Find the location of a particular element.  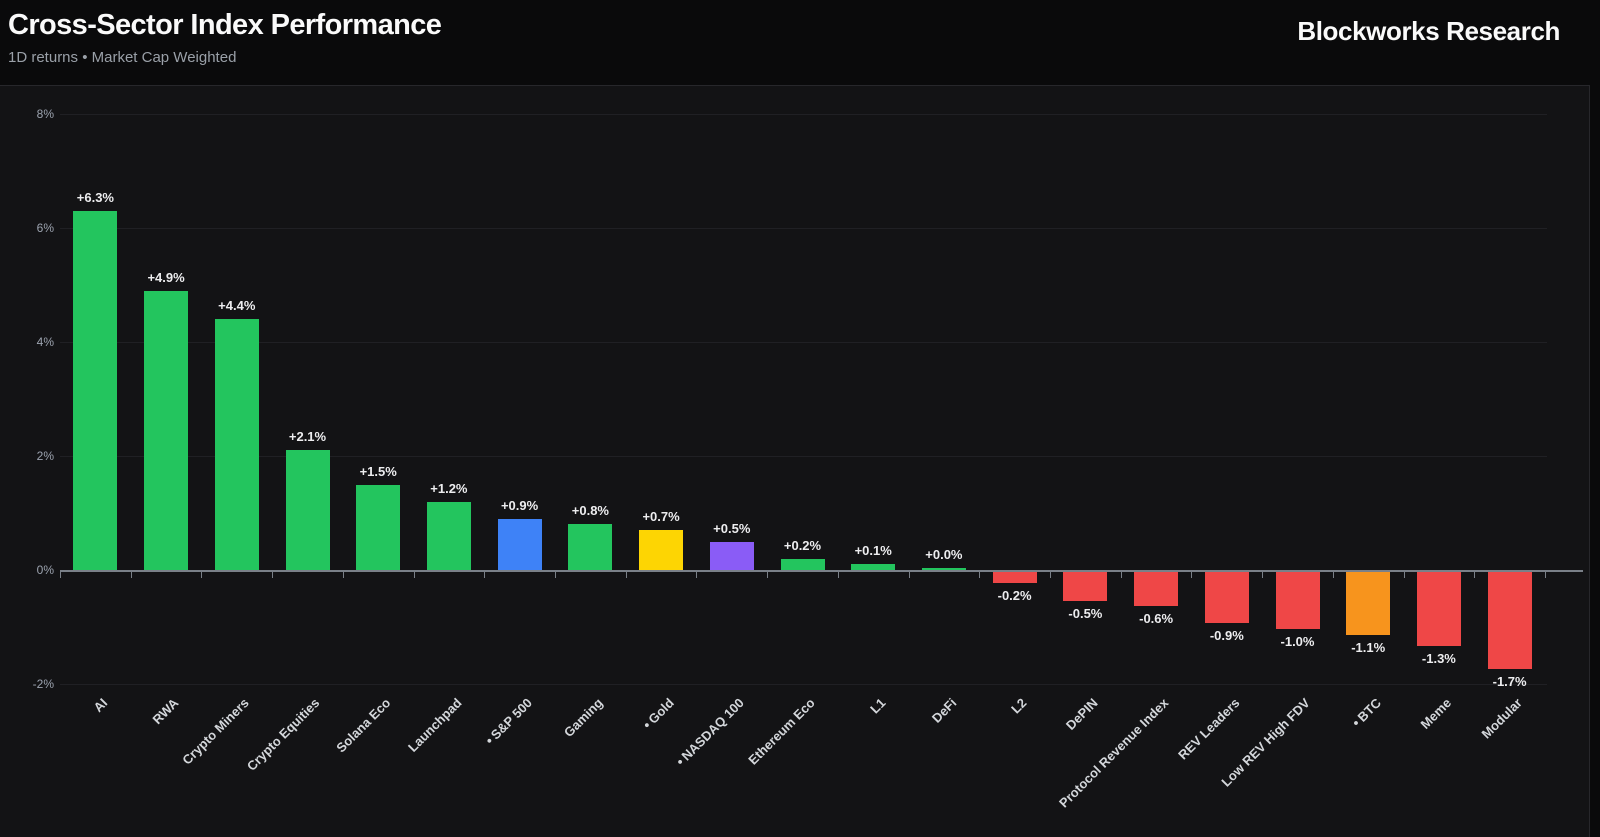

x-axis-label-meme: Meme is located at coordinates (1436, 713).